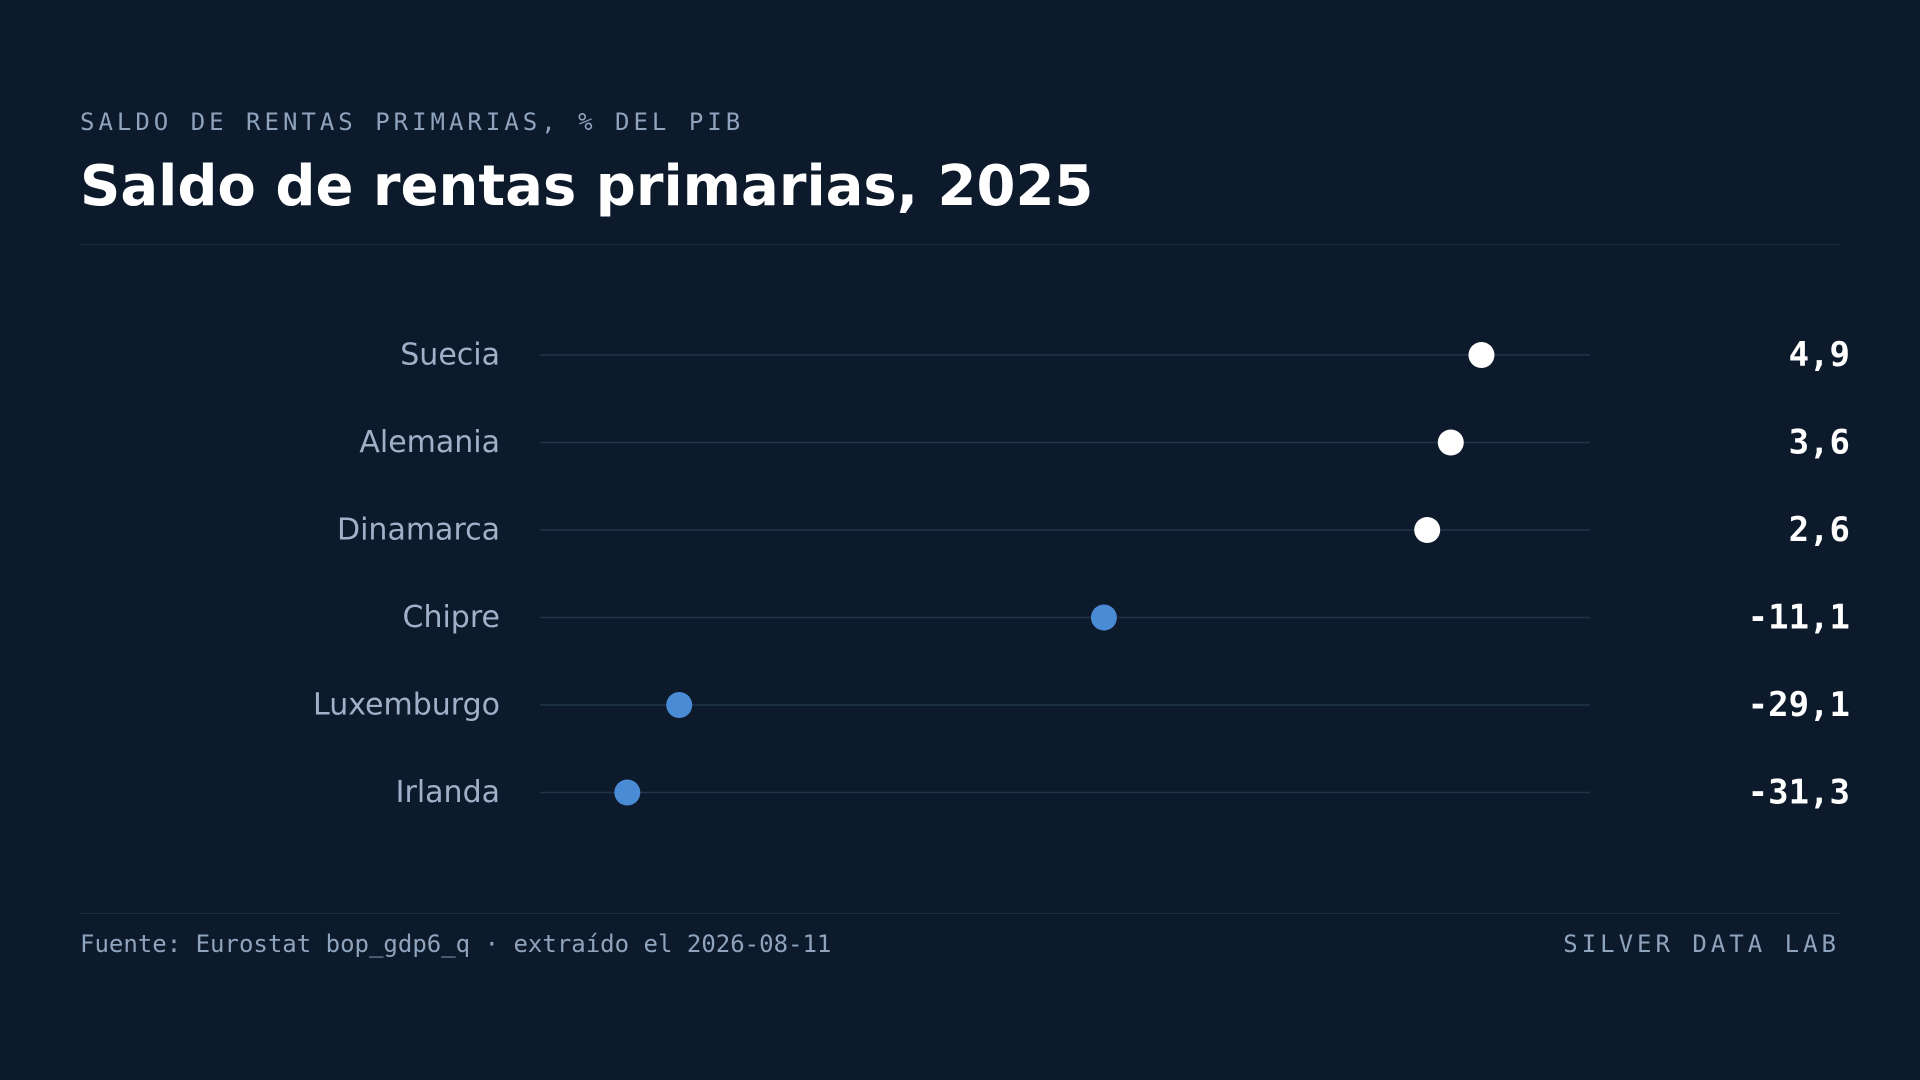  What do you see at coordinates (960, 244) in the screenshot?
I see `header-divider` at bounding box center [960, 244].